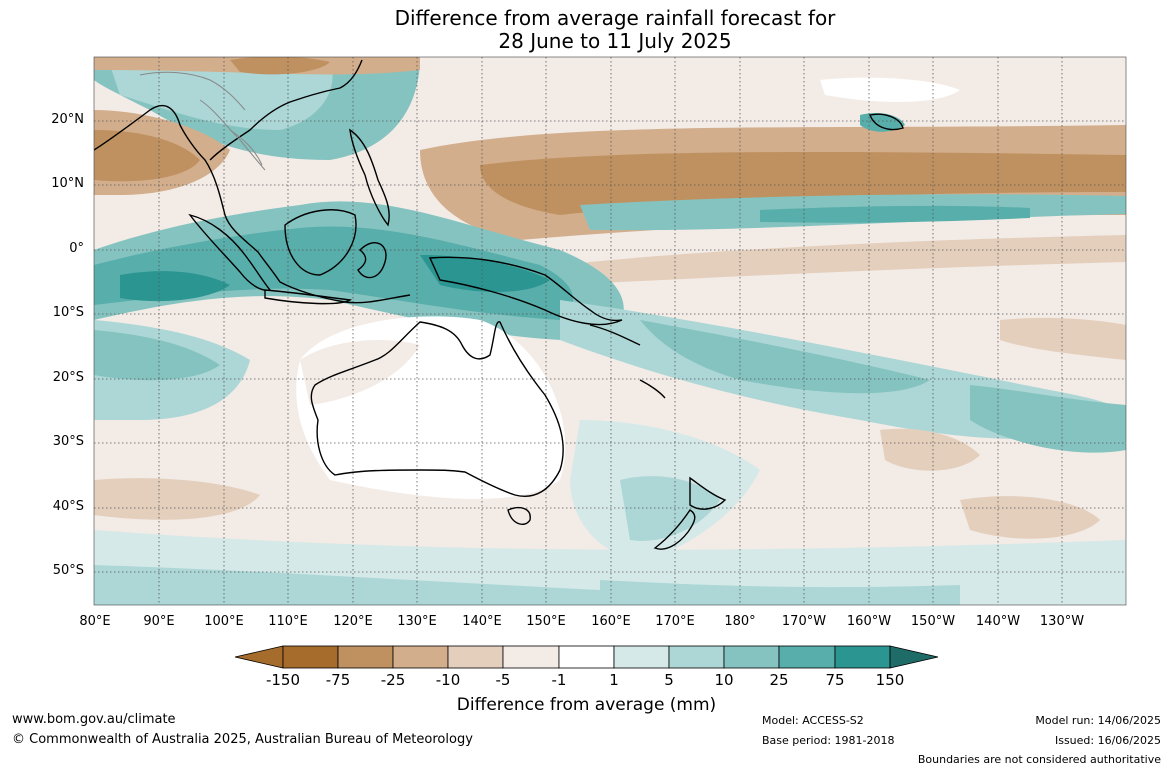 The height and width of the screenshot is (770, 1173). I want to click on lon-label-130w: 130°W, so click(1062, 621).